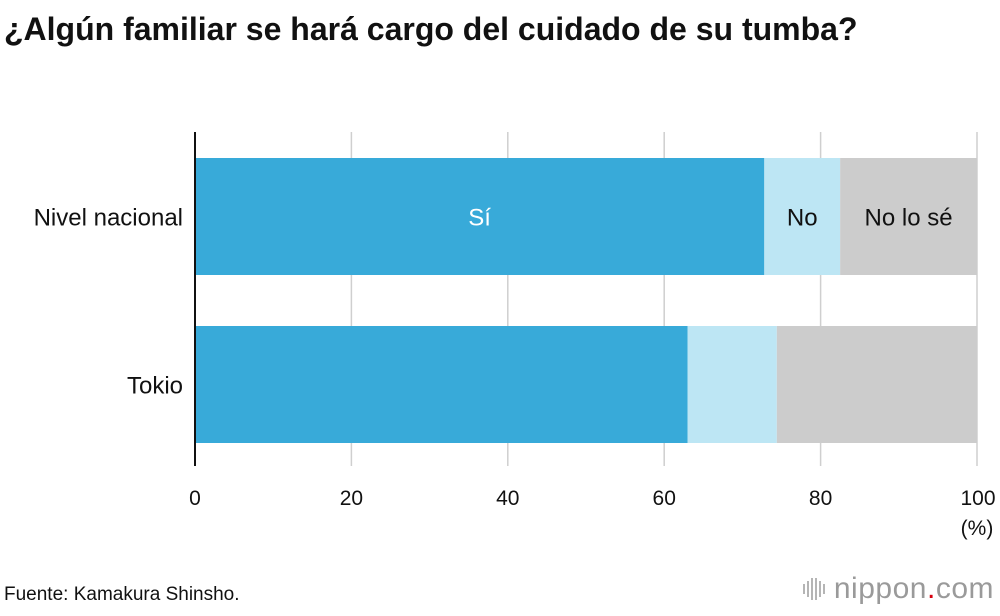  What do you see at coordinates (876, 384) in the screenshot?
I see `bar-tokio-no-lo-se` at bounding box center [876, 384].